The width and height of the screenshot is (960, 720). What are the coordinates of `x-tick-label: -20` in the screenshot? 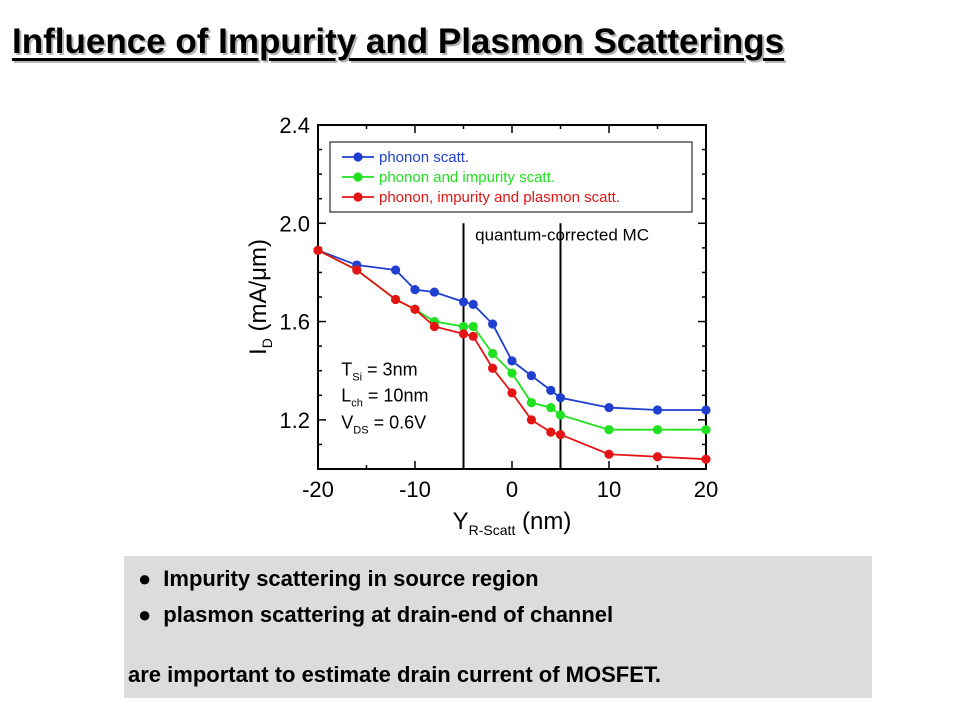 It's located at (318, 489).